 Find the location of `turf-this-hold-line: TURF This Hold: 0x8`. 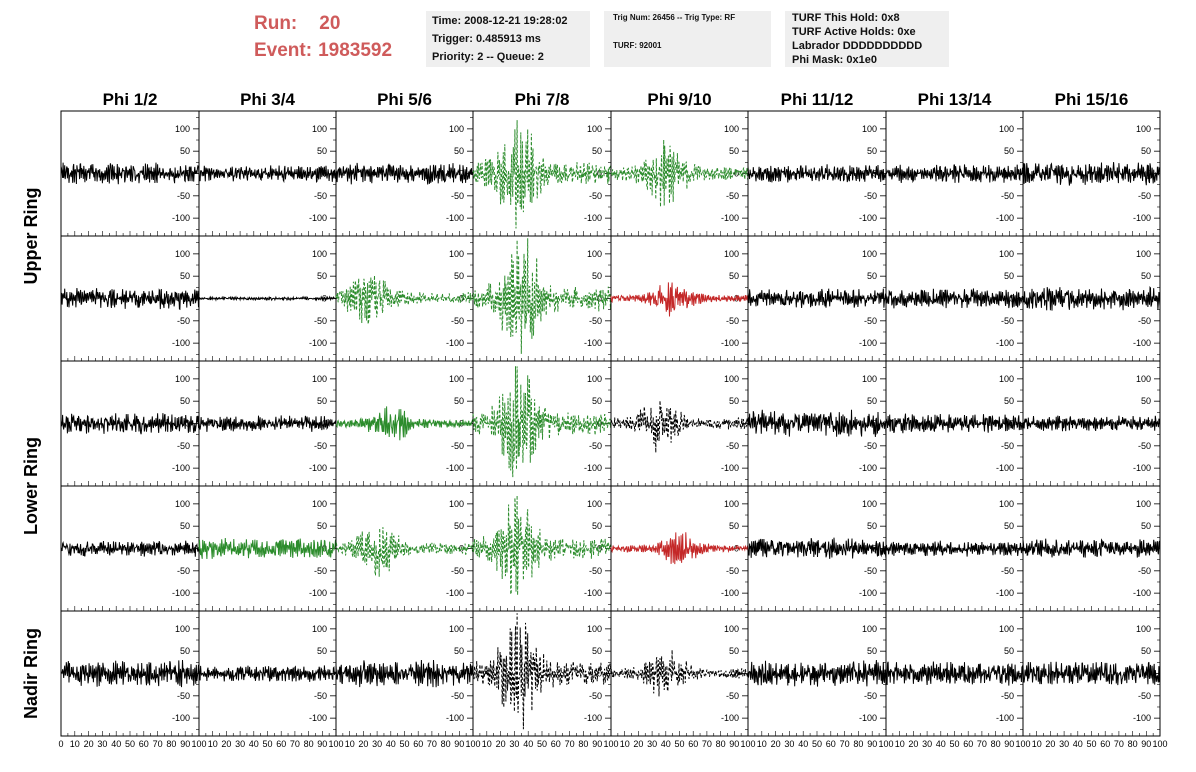

turf-this-hold-line: TURF This Hold: 0x8 is located at coordinates (846, 18).